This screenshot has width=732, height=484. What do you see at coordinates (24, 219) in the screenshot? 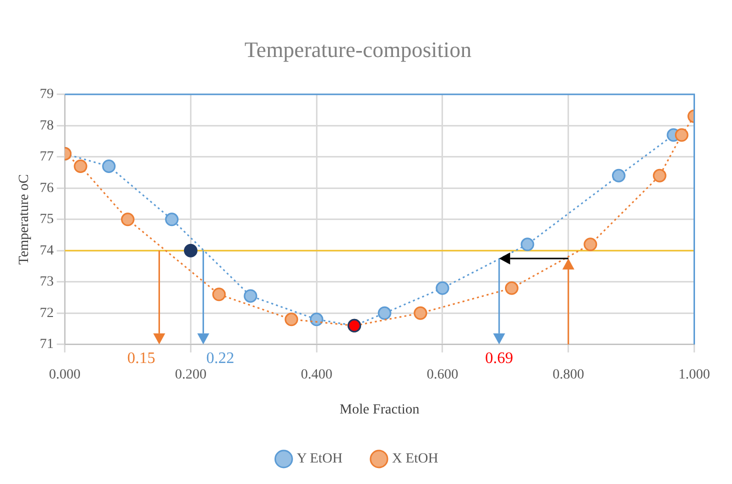
I see `y-axis-title: Temperature oC` at bounding box center [24, 219].